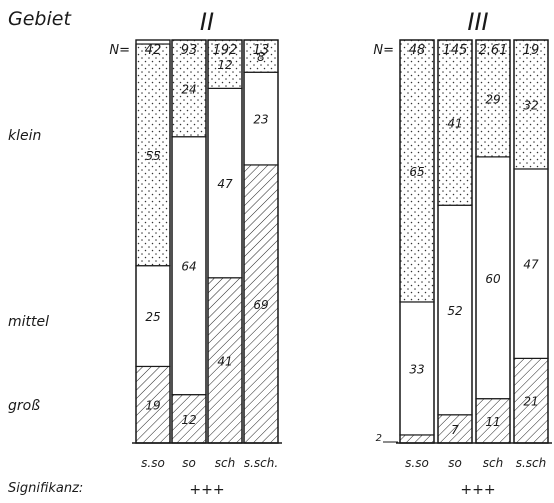 The width and height of the screenshot is (554, 503). I want to click on n-value-label: 48, so click(417, 50).